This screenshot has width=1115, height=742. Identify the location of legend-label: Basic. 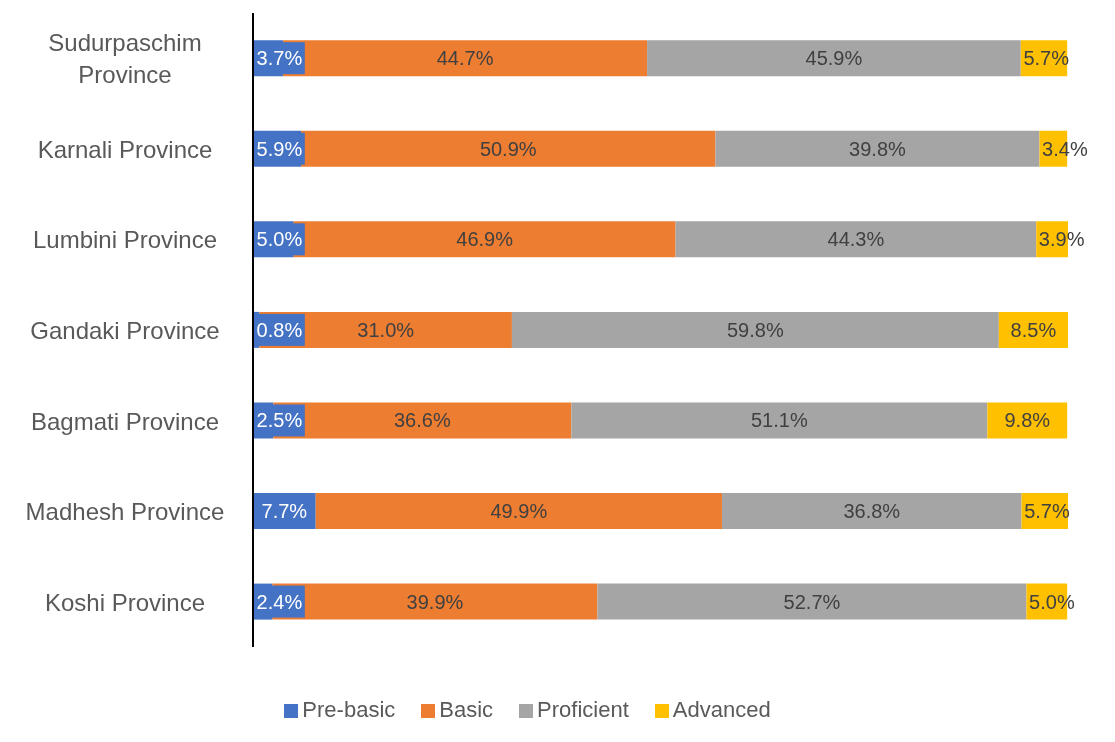
(466, 709).